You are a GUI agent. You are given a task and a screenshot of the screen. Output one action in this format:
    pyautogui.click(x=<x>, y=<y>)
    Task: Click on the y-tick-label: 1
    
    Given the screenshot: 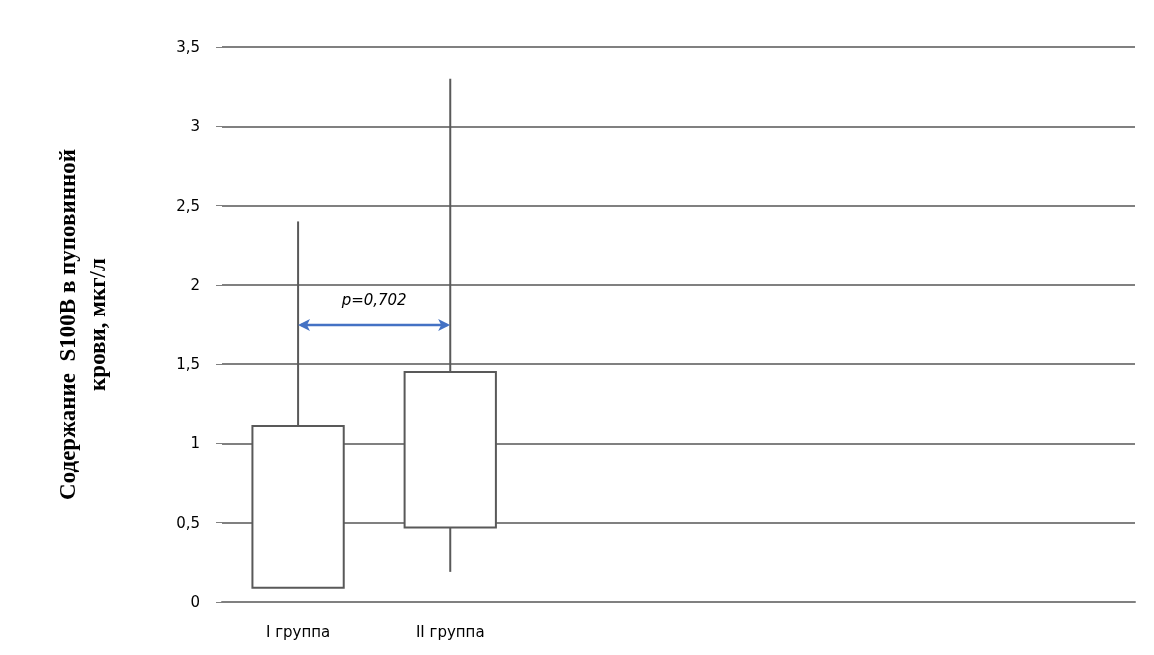 What is the action you would take?
    pyautogui.click(x=195, y=443)
    